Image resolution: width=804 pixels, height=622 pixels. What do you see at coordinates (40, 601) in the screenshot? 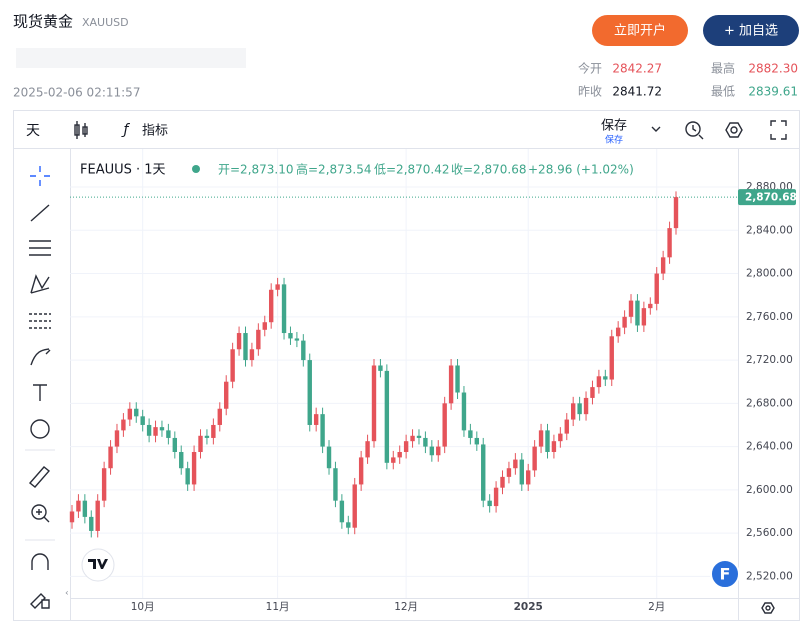
I see `lock-tool` at bounding box center [40, 601].